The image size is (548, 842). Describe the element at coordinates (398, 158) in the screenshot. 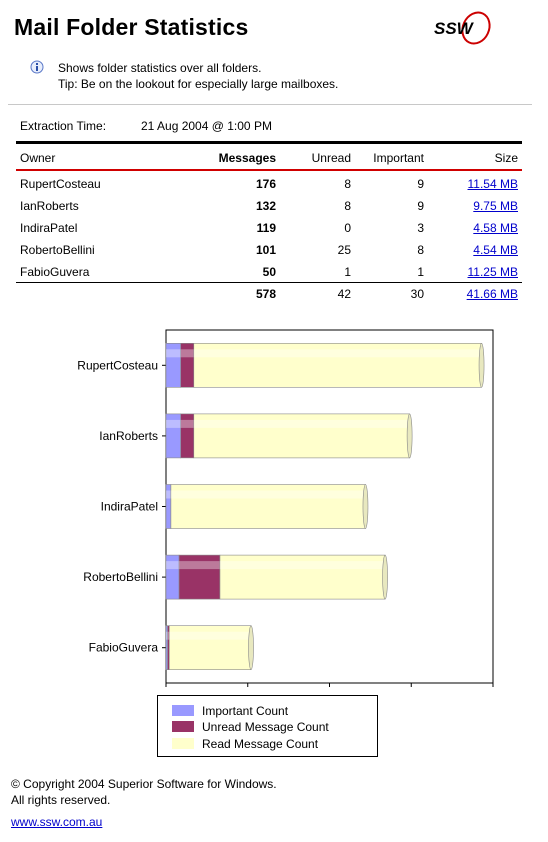

I see `header-important: Important` at that location.